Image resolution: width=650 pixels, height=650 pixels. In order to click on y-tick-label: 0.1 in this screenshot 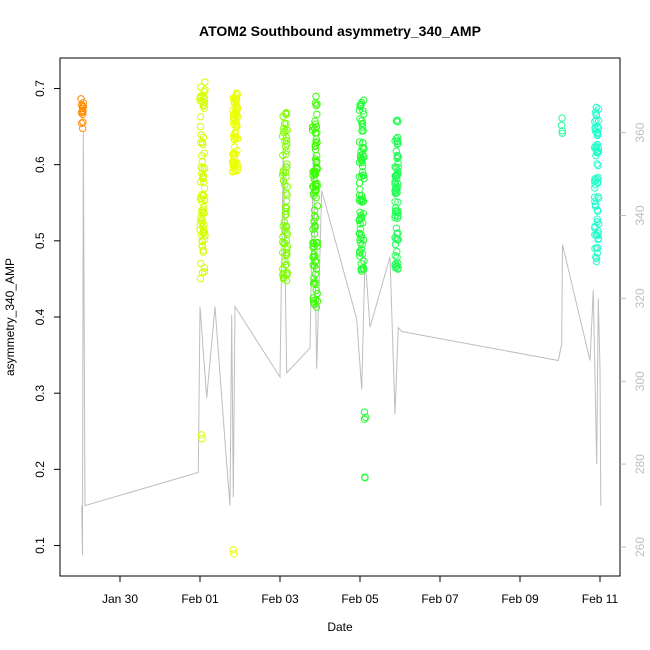, I will do `click(40, 545)`.